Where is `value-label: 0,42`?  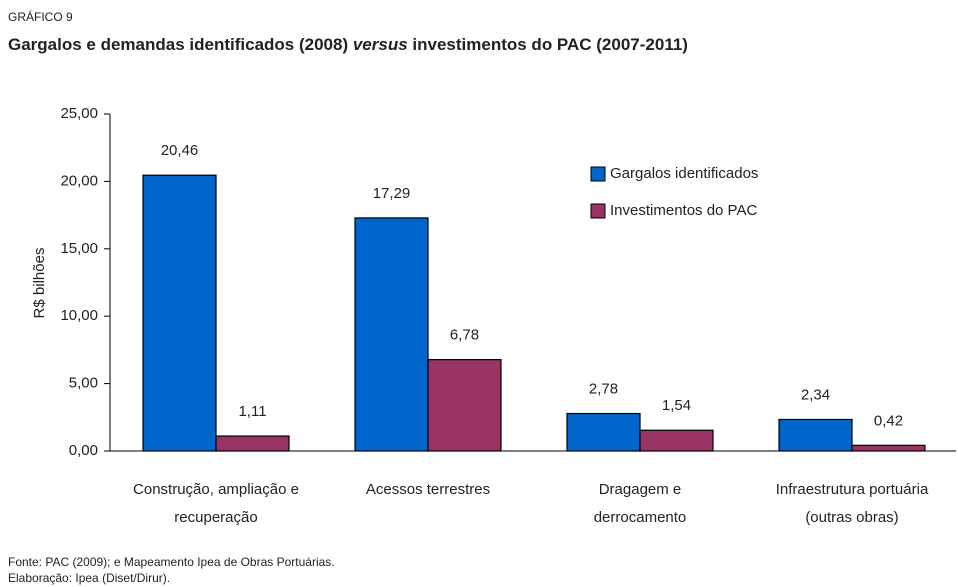
value-label: 0,42 is located at coordinates (888, 420).